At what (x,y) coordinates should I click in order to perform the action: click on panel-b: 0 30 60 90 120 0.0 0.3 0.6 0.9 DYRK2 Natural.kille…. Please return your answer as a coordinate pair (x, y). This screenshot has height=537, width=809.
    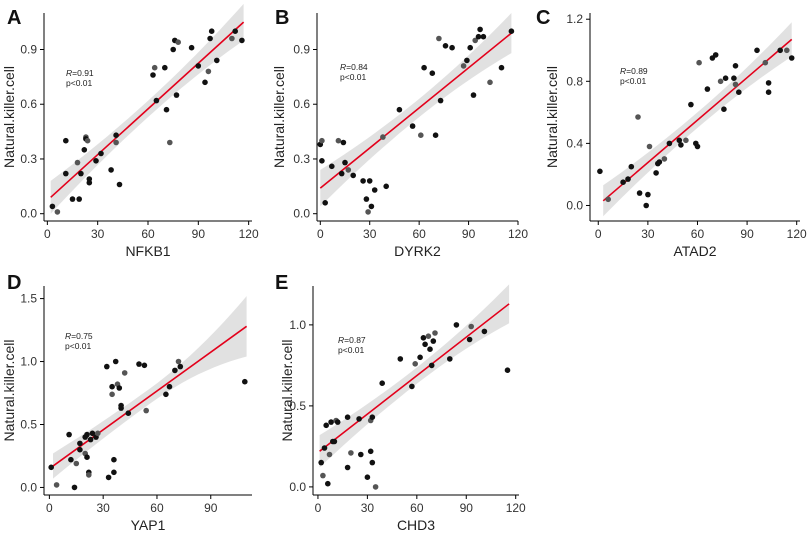
    Looking at the image, I should click on (399, 136).